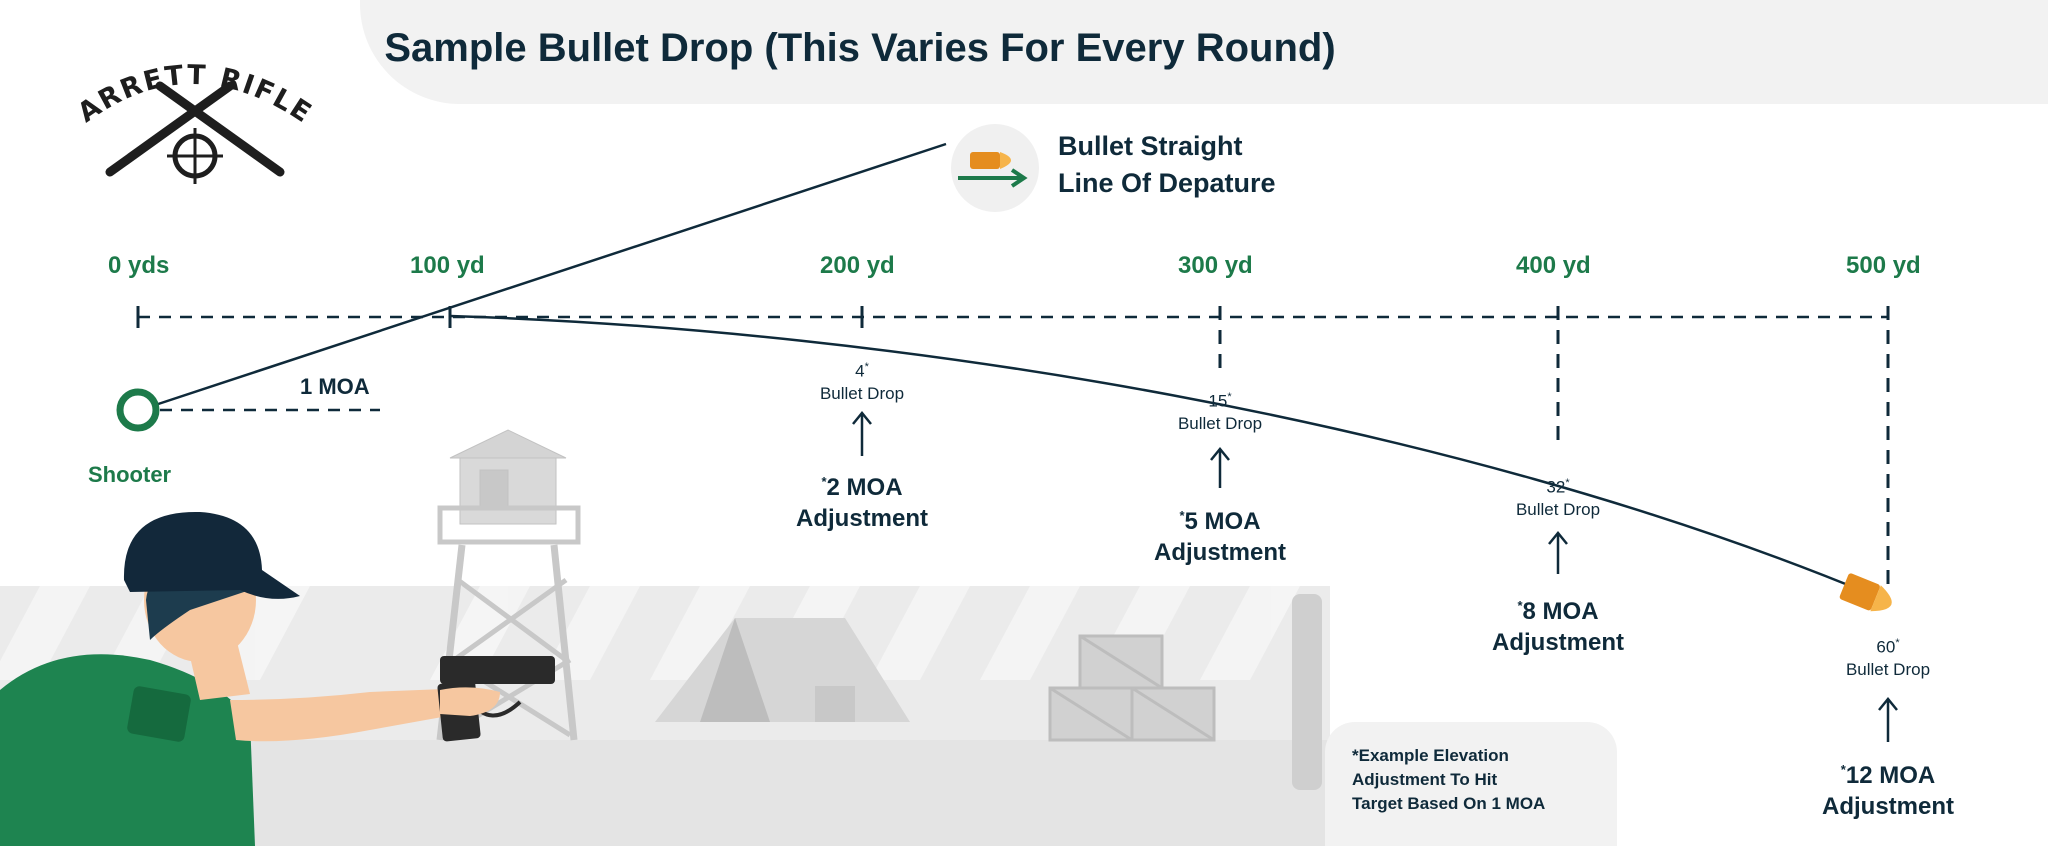 Image resolution: width=2048 pixels, height=846 pixels. What do you see at coordinates (1558, 498) in the screenshot?
I see `drop-label-400: 32* Bullet Drop` at bounding box center [1558, 498].